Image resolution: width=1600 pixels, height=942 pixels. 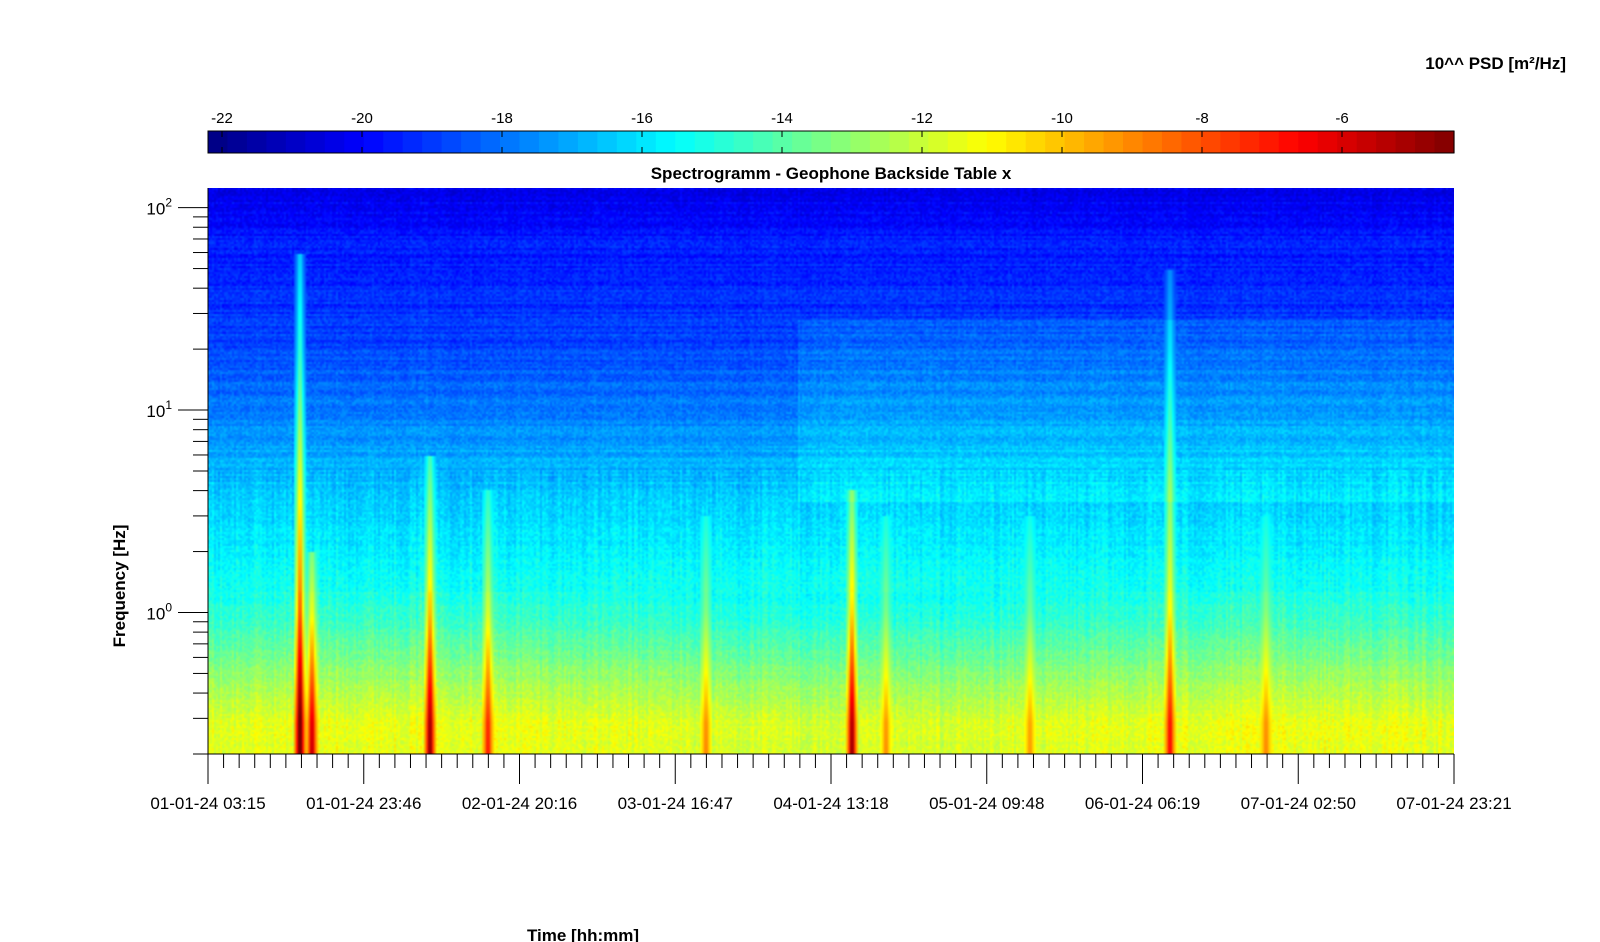 I want to click on x-tick-label: 01-01-24 23:46, so click(x=363, y=803).